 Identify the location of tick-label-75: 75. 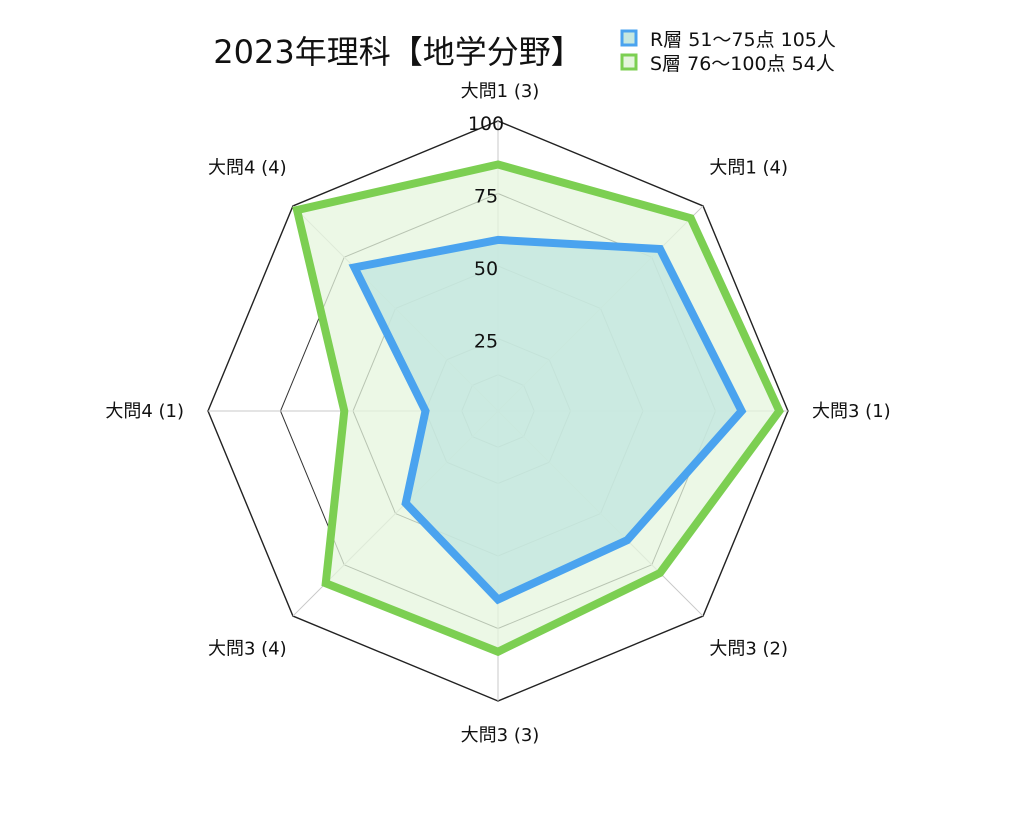
(486, 197).